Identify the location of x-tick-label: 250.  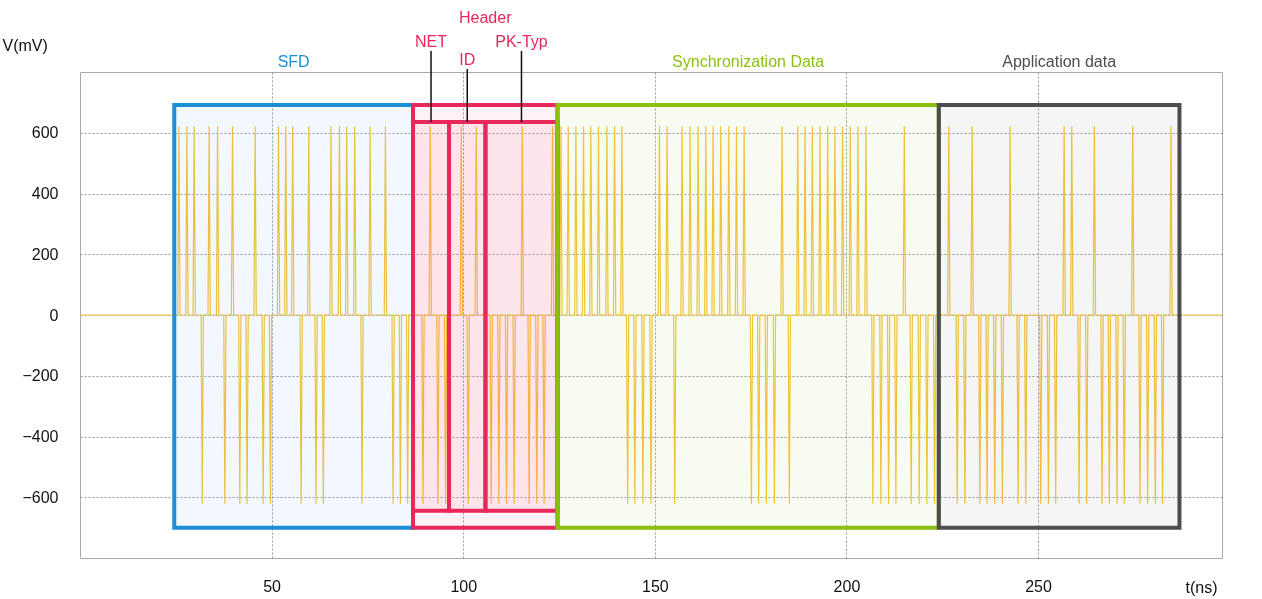
(1038, 586).